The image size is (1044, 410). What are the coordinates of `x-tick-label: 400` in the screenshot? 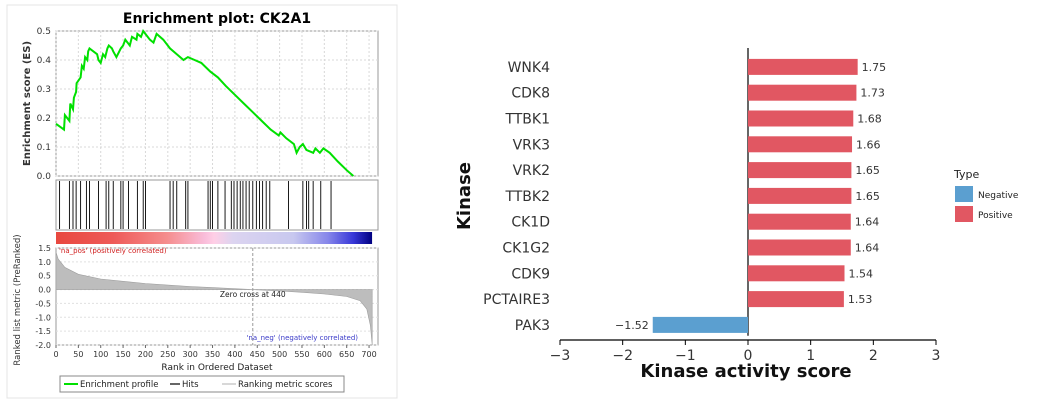 It's located at (234, 354).